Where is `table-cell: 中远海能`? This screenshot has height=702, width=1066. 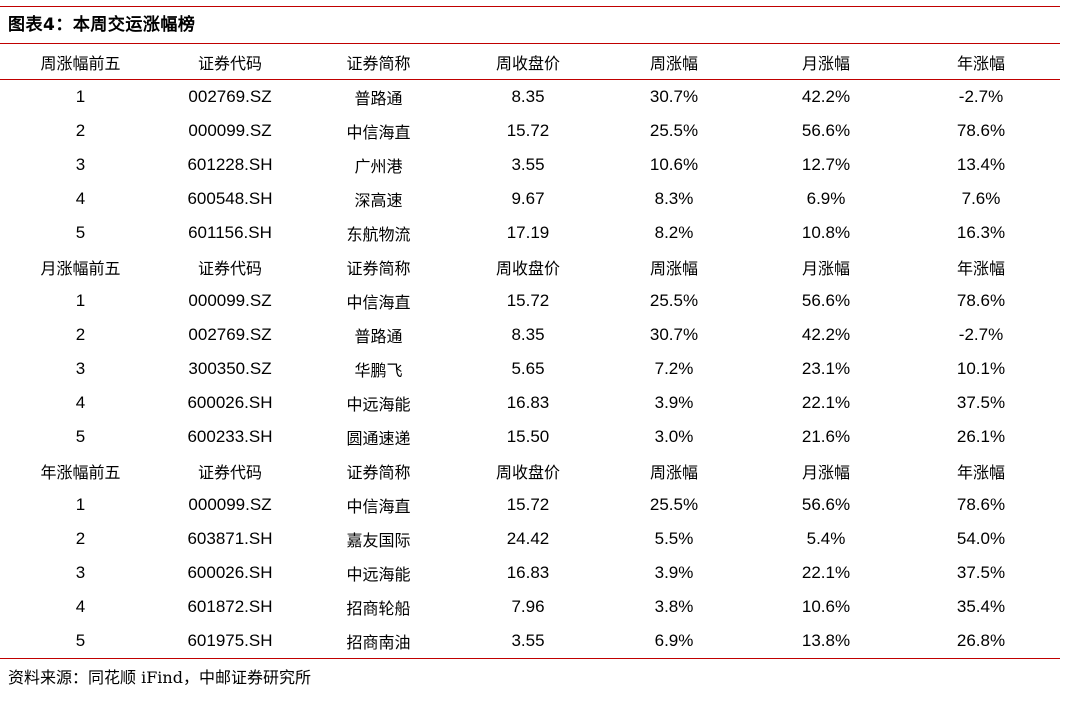
table-cell: 中远海能 is located at coordinates (378, 574).